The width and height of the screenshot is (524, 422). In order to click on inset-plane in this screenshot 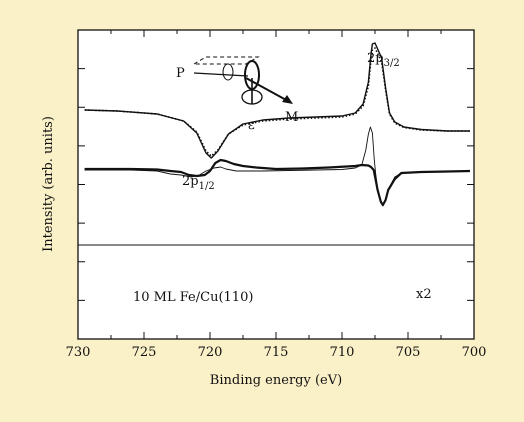, I will do `click(226, 60)`.